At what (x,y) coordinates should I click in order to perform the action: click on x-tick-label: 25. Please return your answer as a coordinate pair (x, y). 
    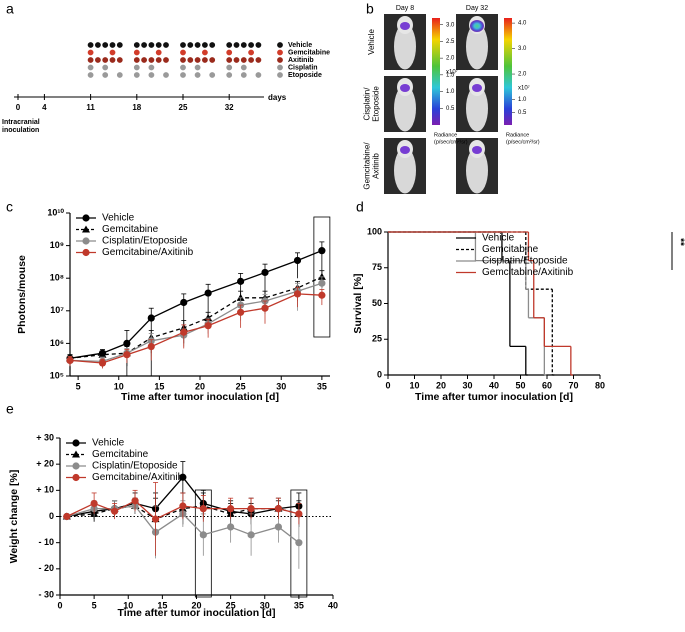
    Looking at the image, I should click on (241, 386).